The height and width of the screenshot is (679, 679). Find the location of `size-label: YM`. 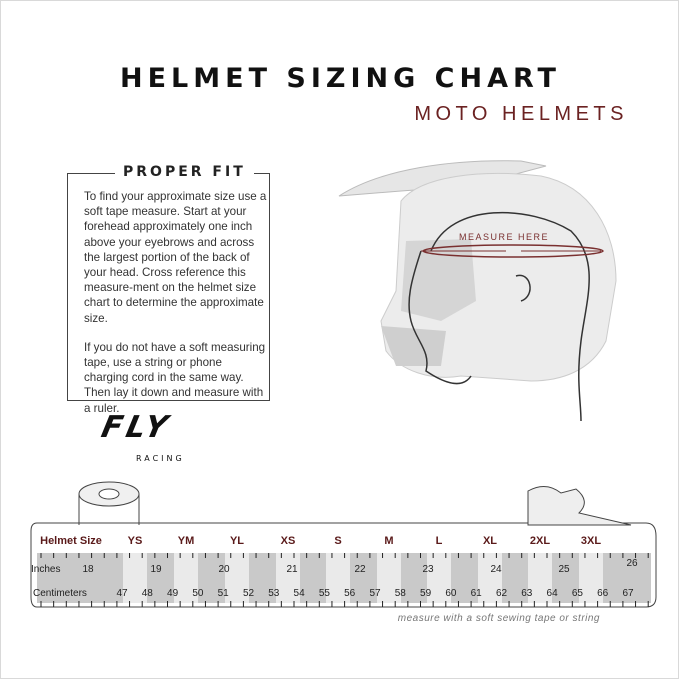

size-label: YM is located at coordinates (186, 541).